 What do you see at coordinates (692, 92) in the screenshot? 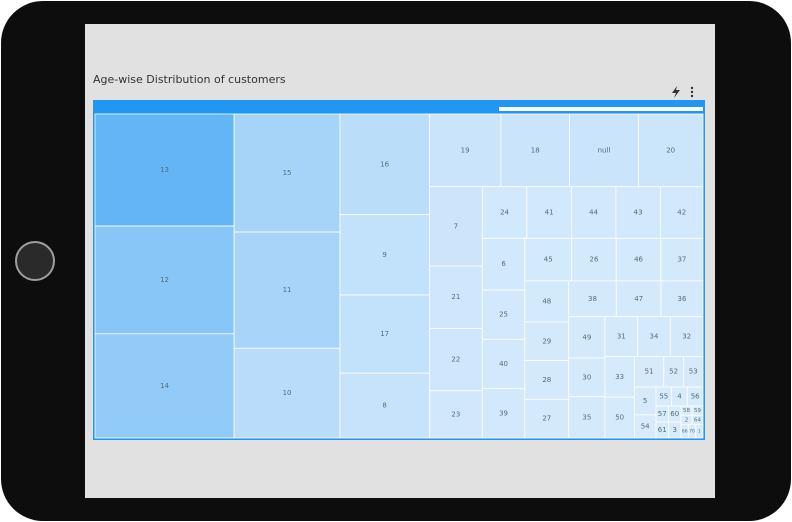
I see `more-menu-icon` at bounding box center [692, 92].